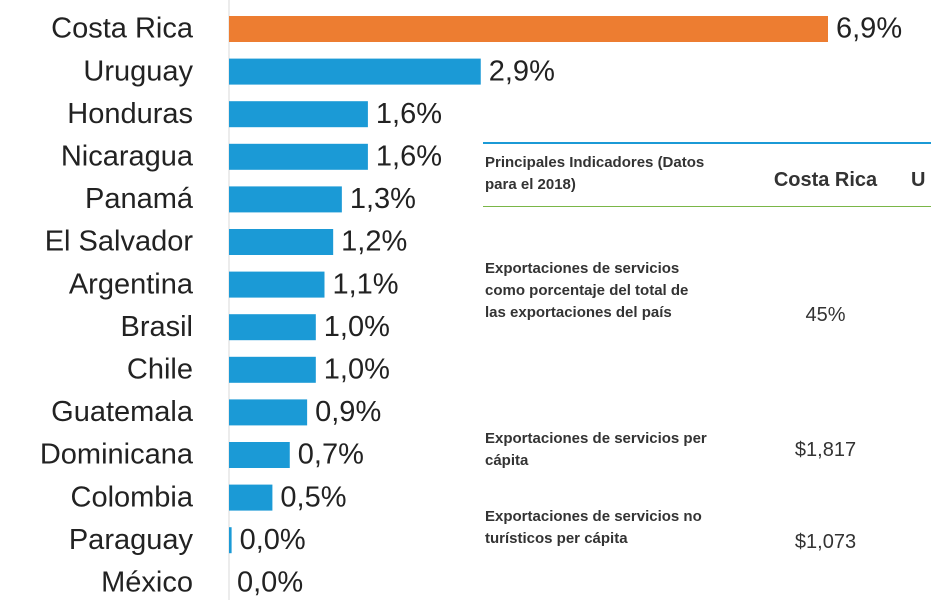  I want to click on category-label: Nicaragua, so click(127, 156).